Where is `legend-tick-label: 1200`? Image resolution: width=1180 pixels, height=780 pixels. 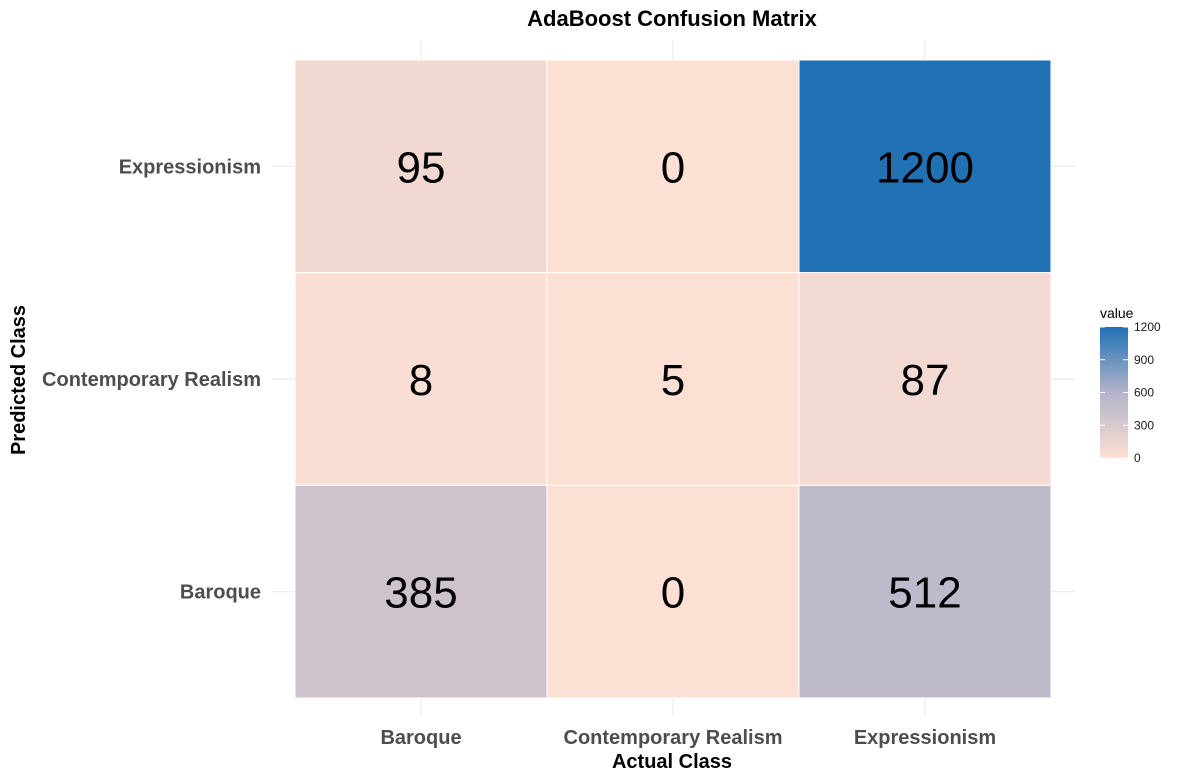
legend-tick-label: 1200 is located at coordinates (1147, 327).